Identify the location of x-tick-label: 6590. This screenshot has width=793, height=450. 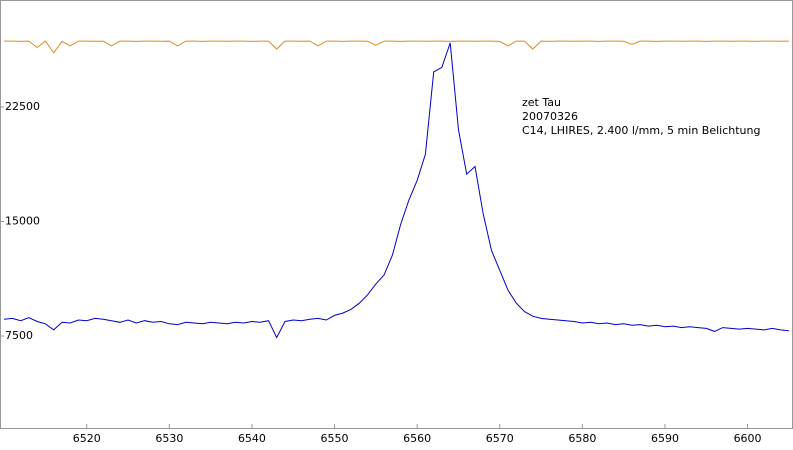
(665, 438).